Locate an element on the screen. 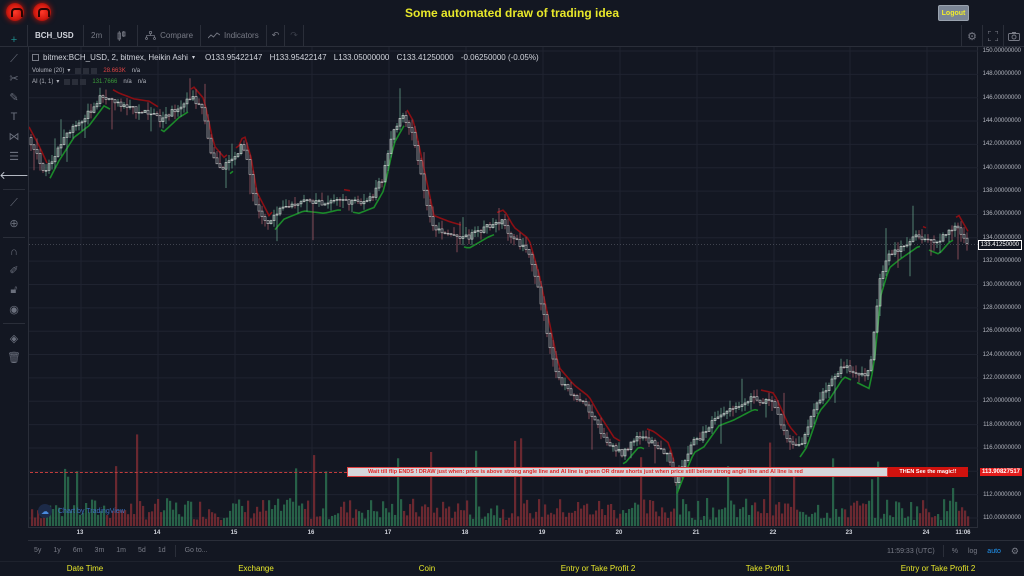 The width and height of the screenshot is (1024, 576). interval-button: 2m is located at coordinates (97, 35).